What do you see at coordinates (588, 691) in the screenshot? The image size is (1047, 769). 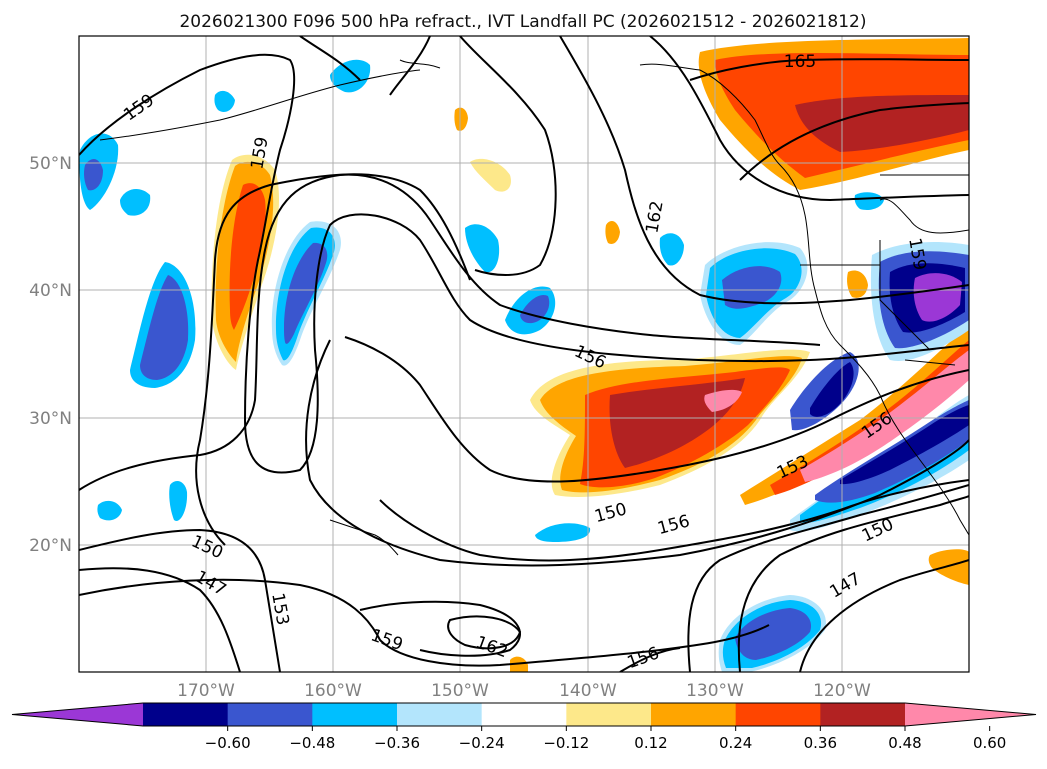 I see `lon-label: 140°W` at bounding box center [588, 691].